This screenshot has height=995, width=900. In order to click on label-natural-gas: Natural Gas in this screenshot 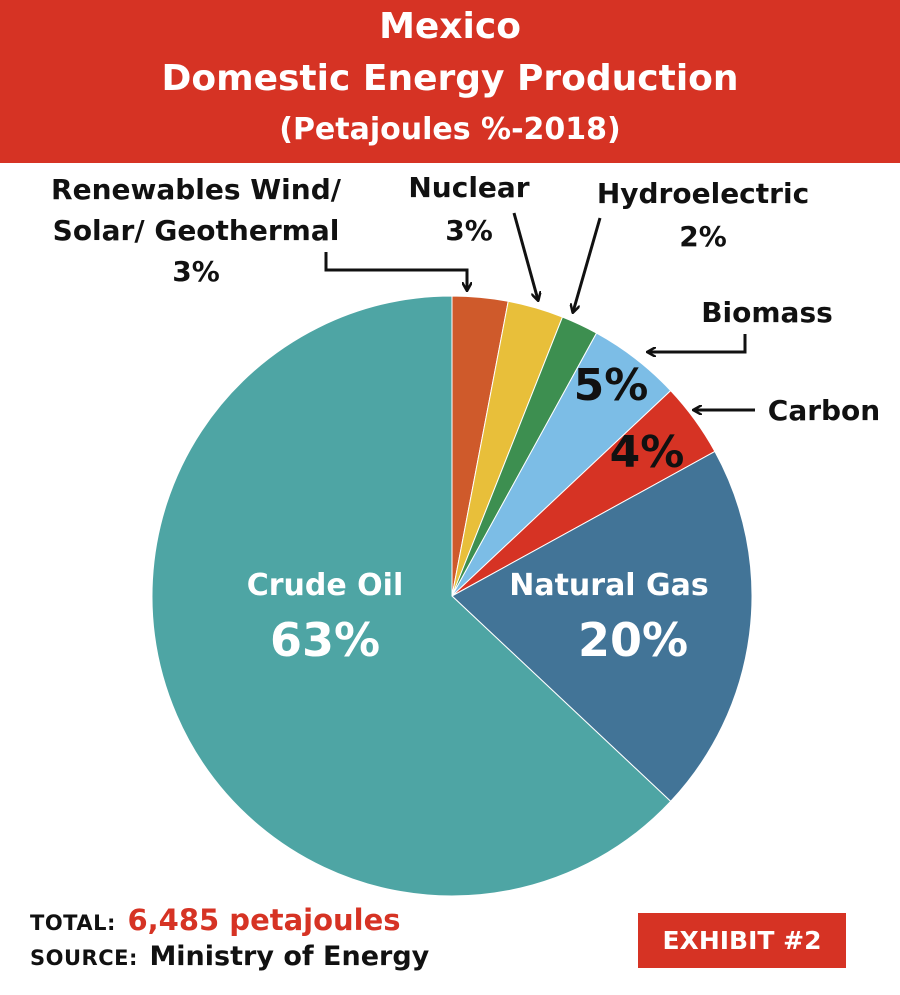, I will do `click(609, 585)`.